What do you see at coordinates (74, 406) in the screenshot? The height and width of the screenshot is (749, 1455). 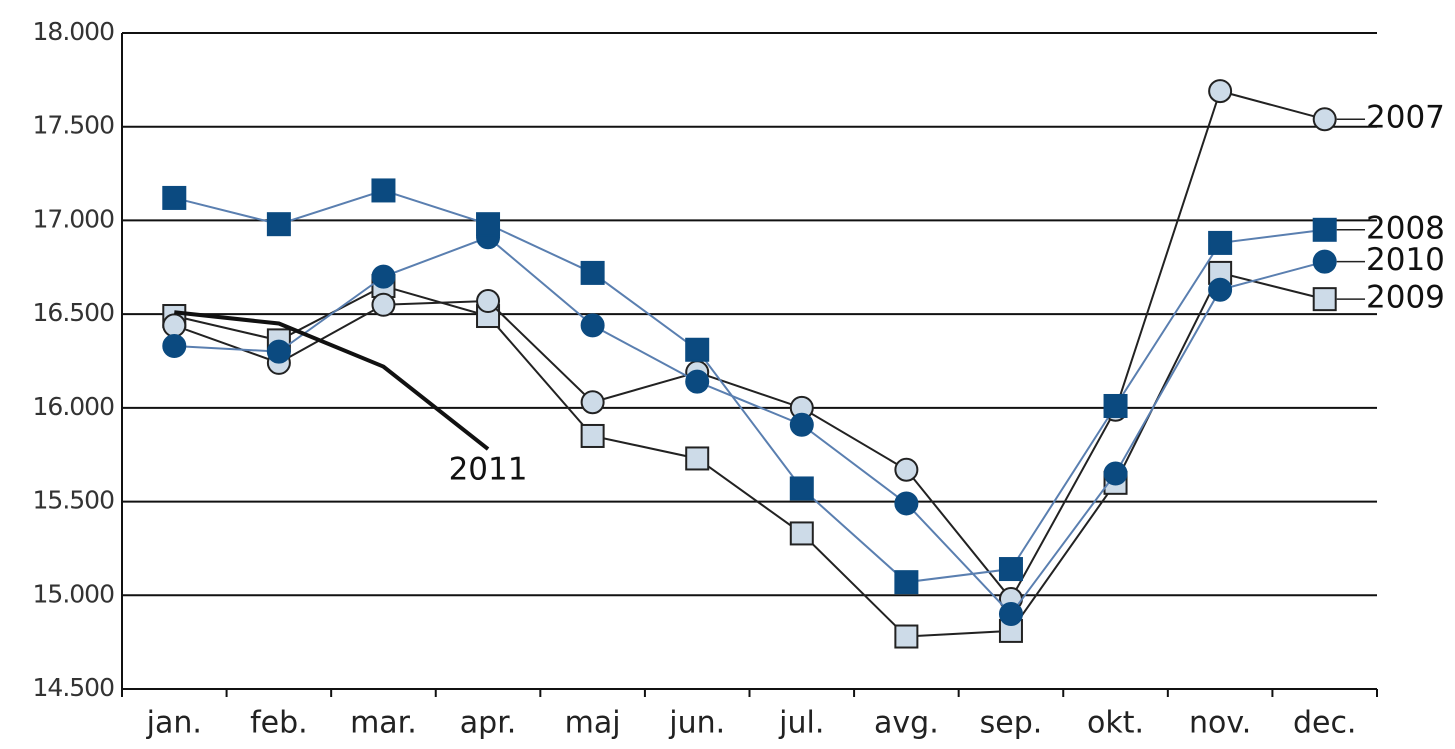 I see `y-tick-label: 16.000` at bounding box center [74, 406].